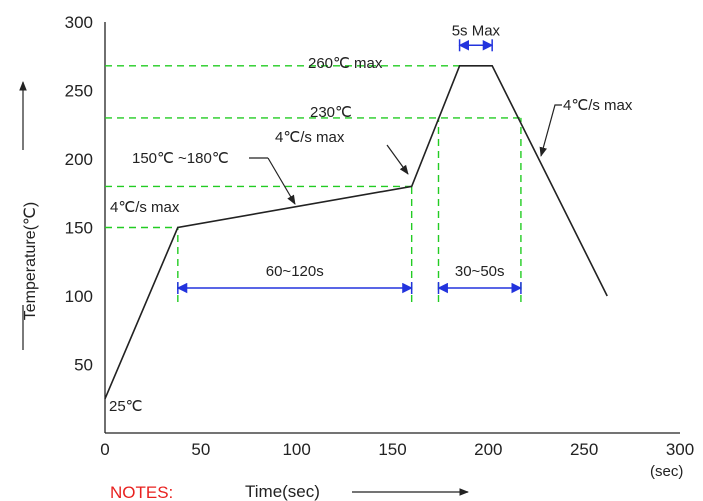 Image resolution: width=703 pixels, height=501 pixels. I want to click on interval-label: 60~120s, so click(295, 271).